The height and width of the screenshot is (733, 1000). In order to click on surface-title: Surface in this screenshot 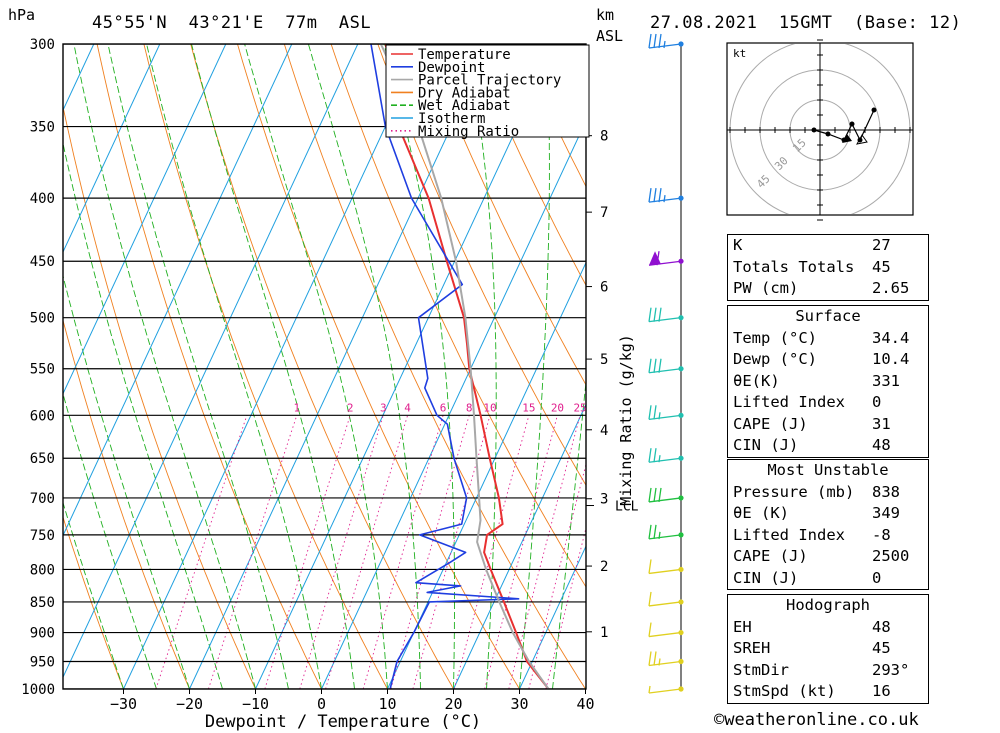, I will do `click(828, 316)`.